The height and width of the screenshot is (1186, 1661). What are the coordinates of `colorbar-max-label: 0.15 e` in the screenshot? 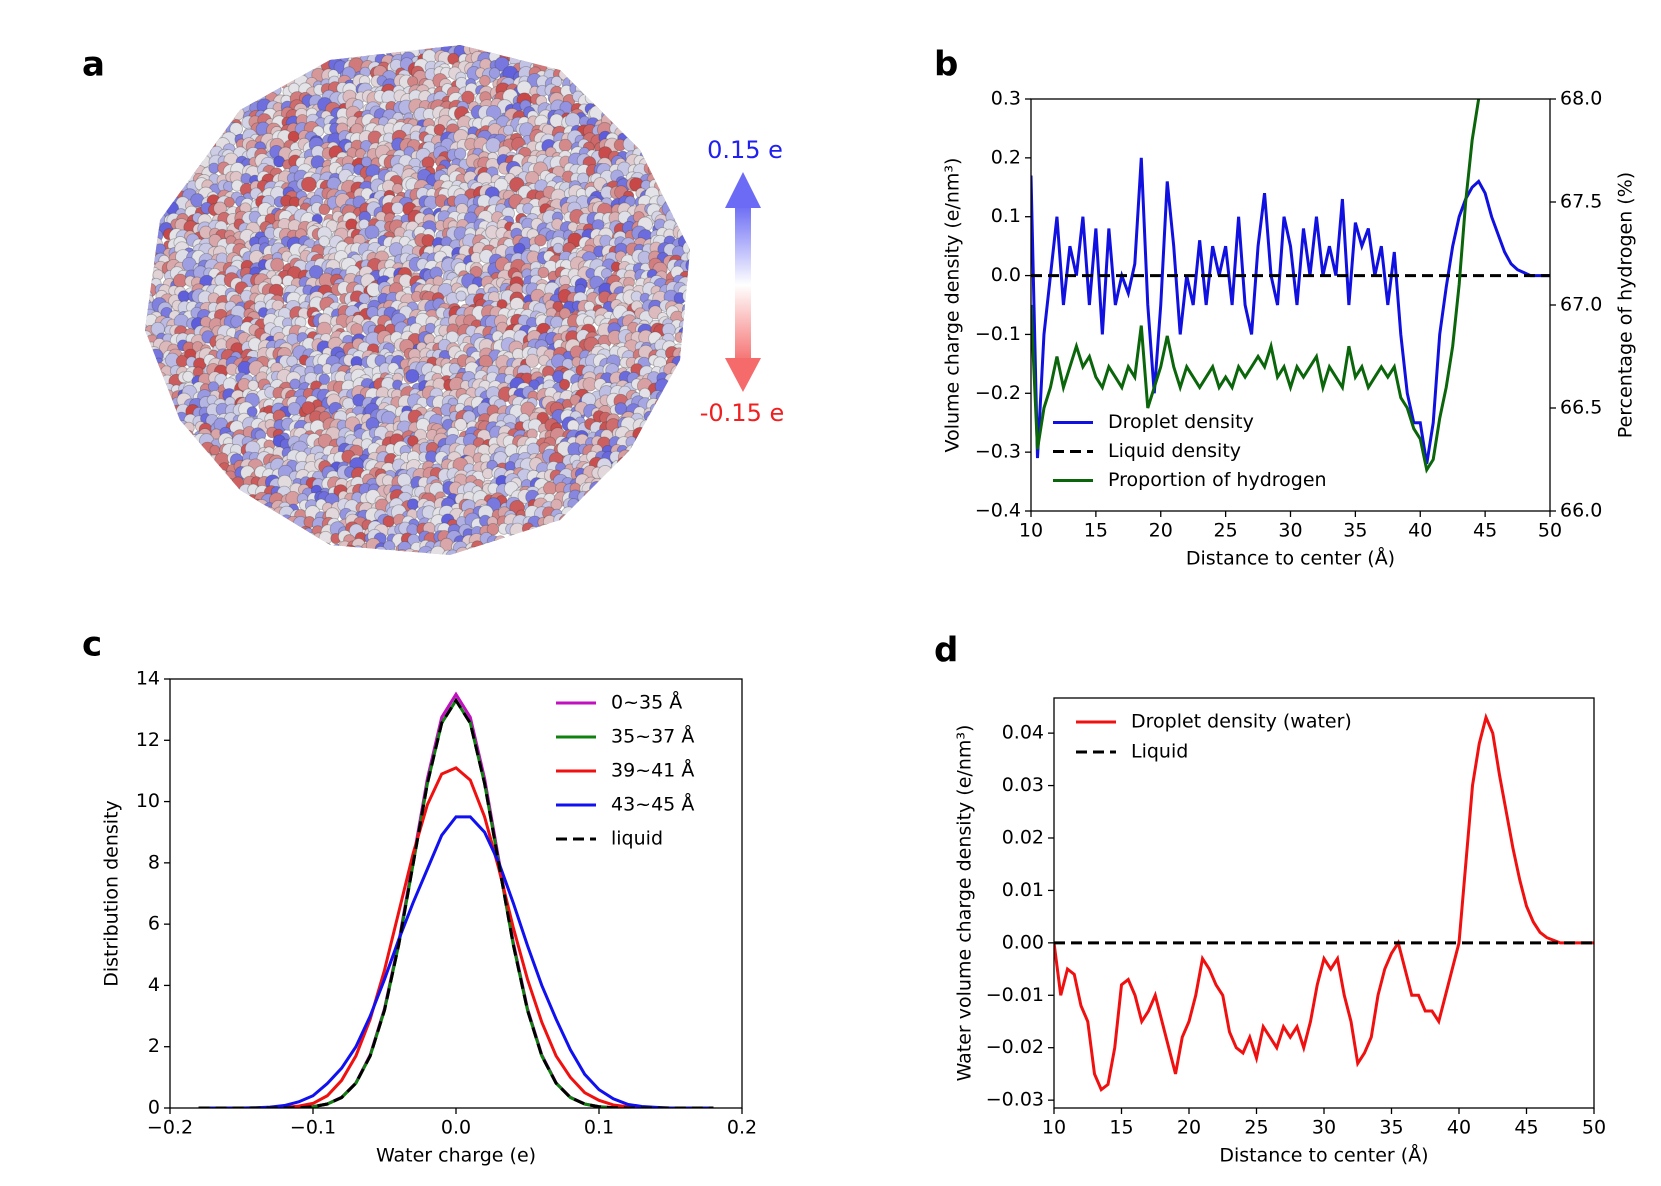 It's located at (745, 150).